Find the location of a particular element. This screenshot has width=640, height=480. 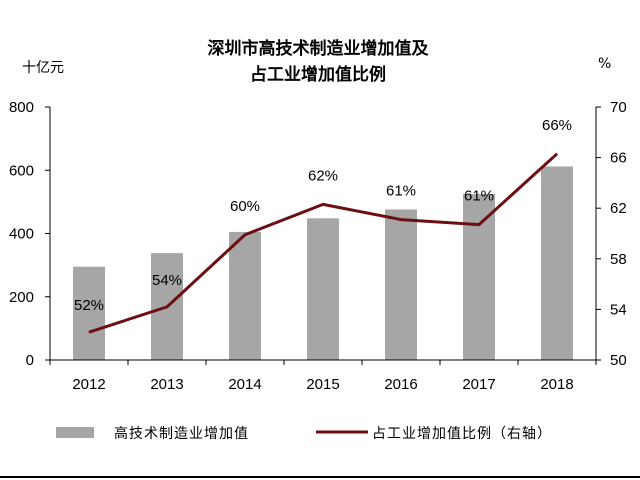

x-tick-label-2016: 2016 is located at coordinates (400, 384).